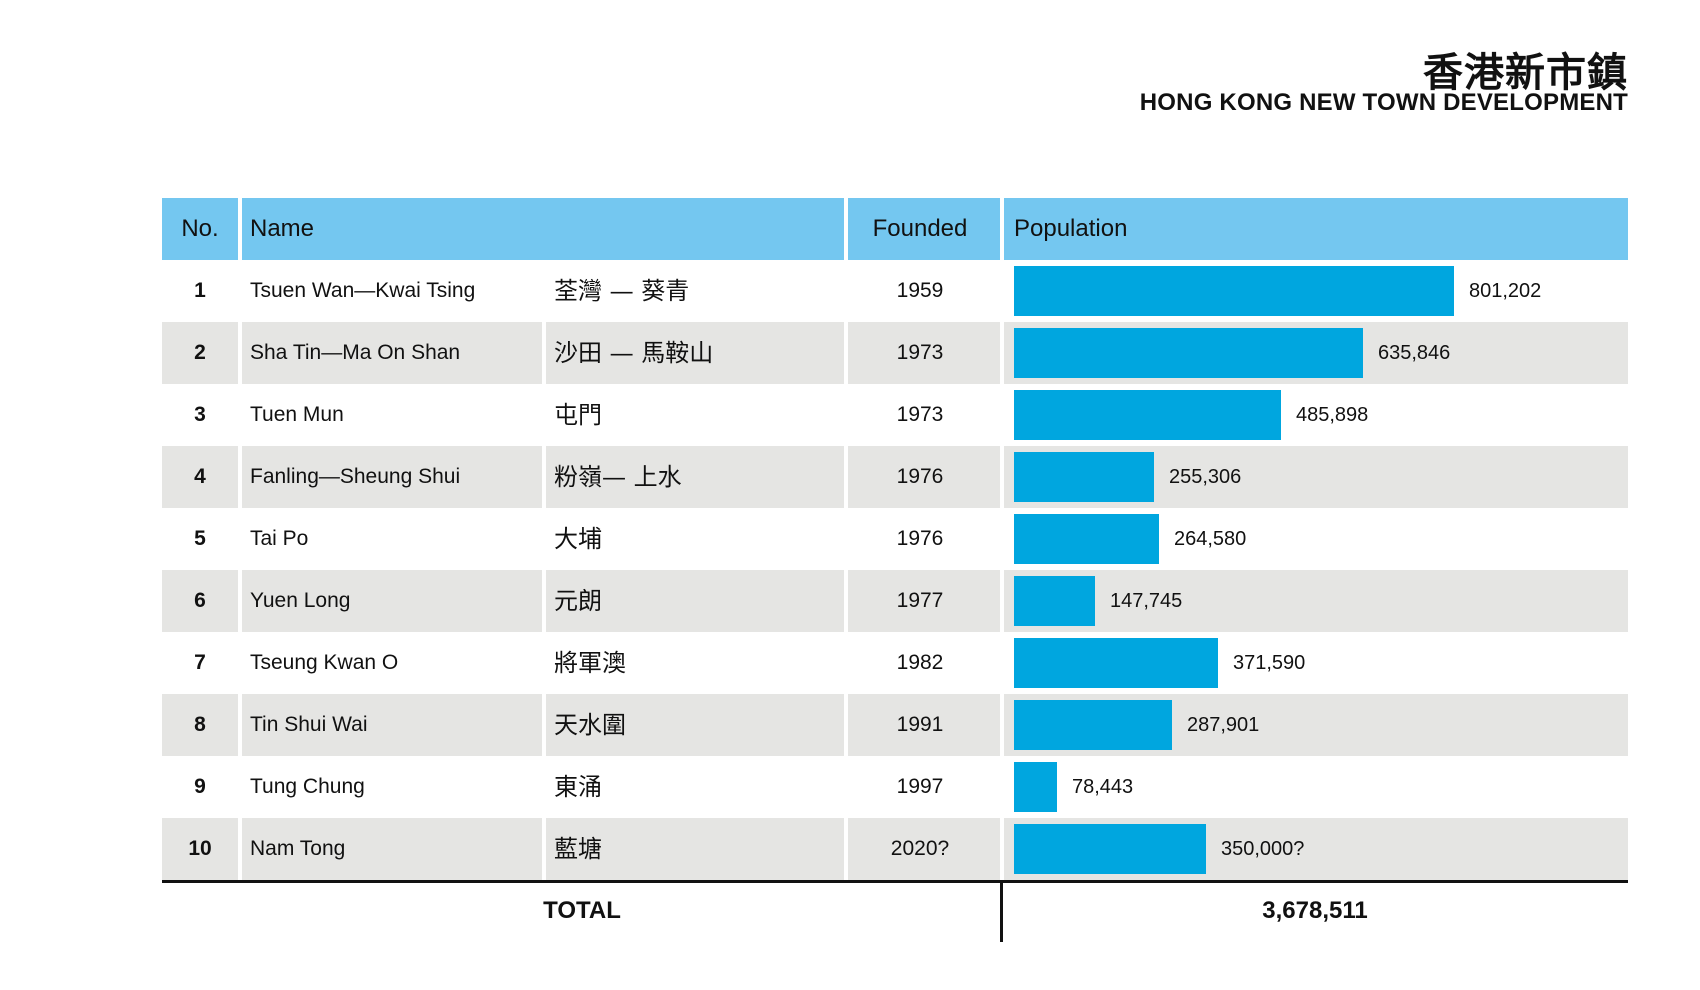 This screenshot has width=1700, height=990. I want to click on founded-year: 1982, so click(920, 662).